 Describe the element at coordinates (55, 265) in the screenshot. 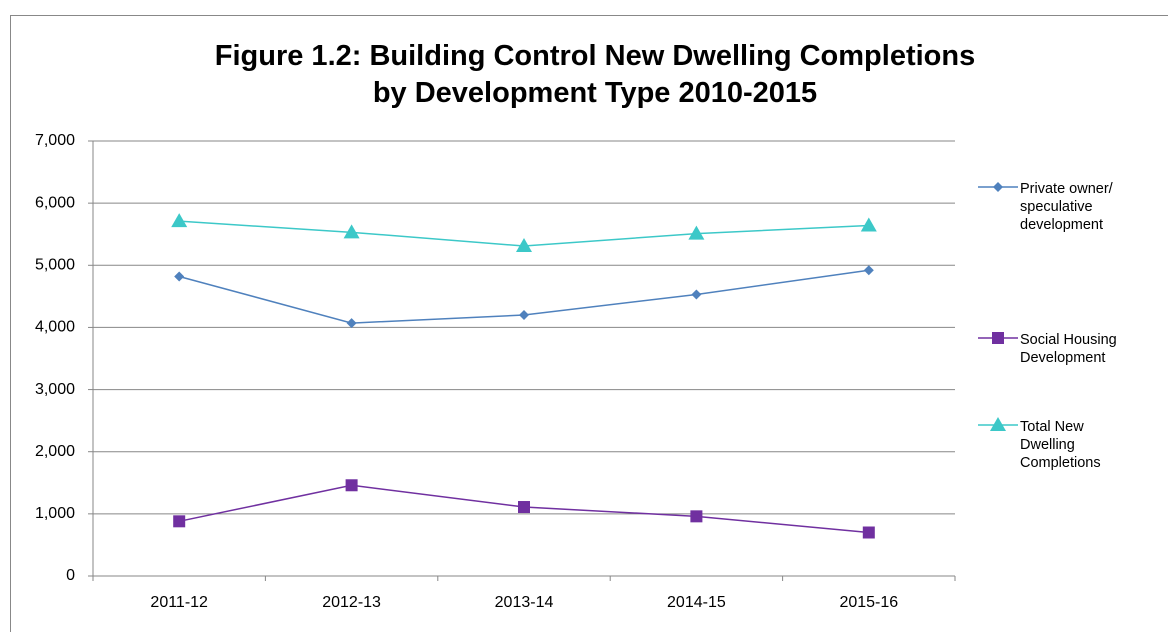

I see `y-tick-label: 5,000` at that location.